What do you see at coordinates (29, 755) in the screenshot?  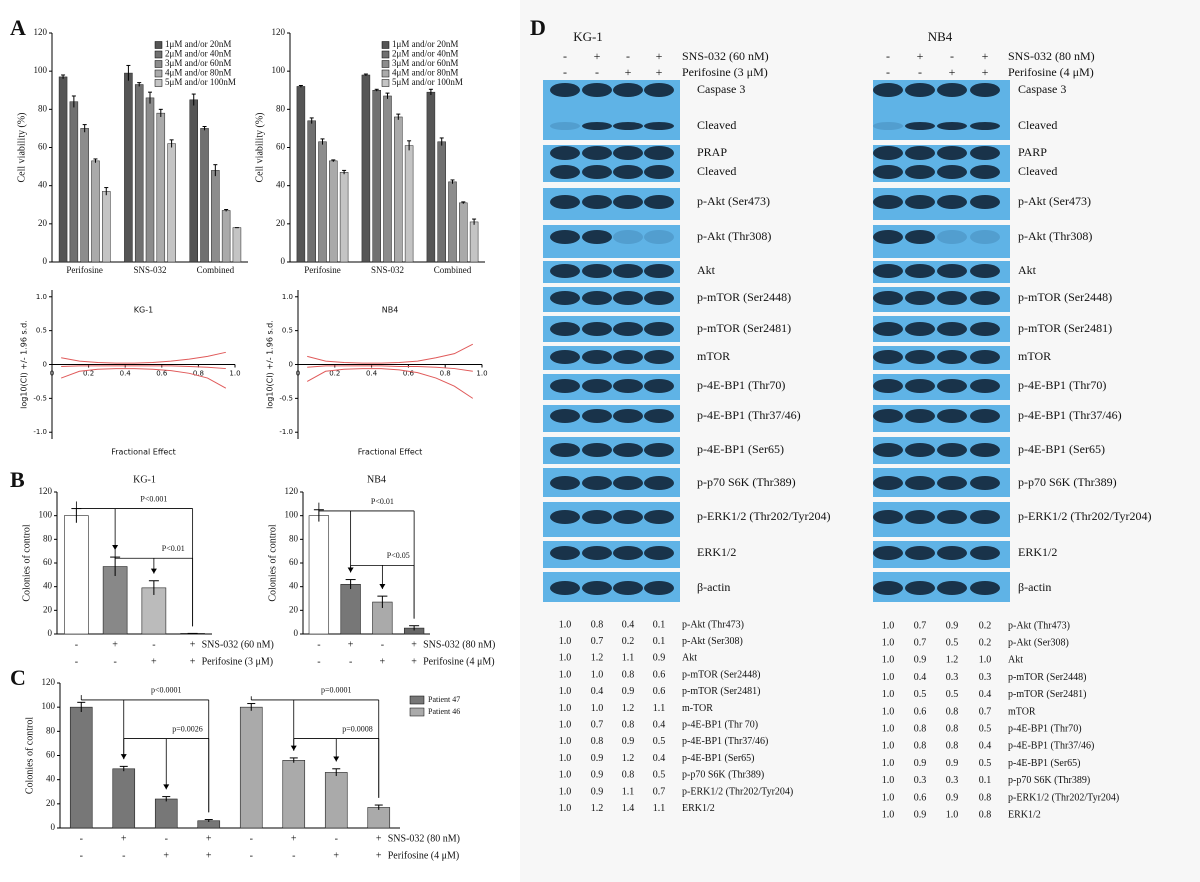 I see `y-axis-label: Colonies of control` at bounding box center [29, 755].